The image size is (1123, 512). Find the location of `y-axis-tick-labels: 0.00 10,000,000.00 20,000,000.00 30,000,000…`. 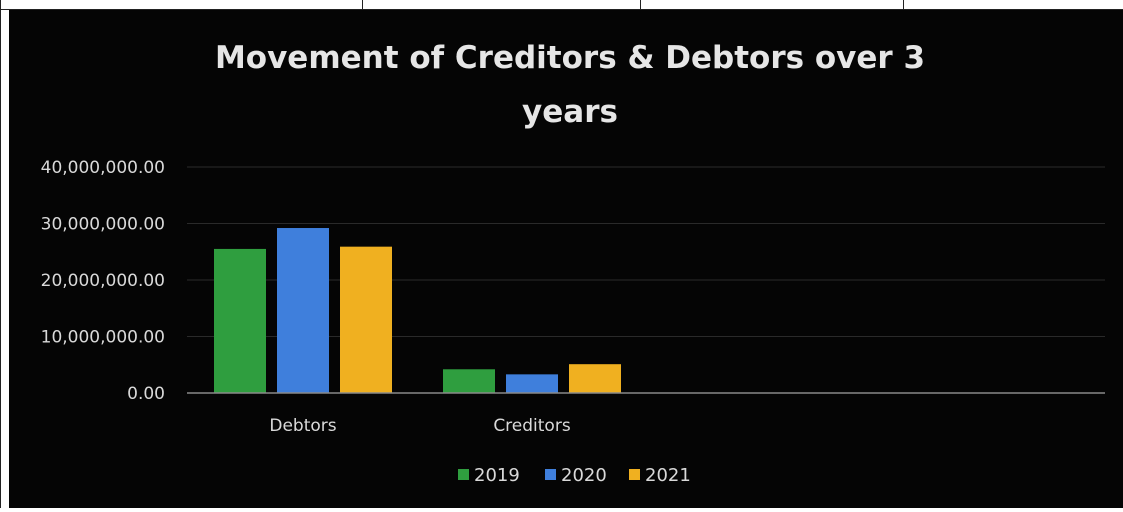

y-axis-tick-labels: 0.00 10,000,000.00 20,000,000.00 30,000,000… is located at coordinates (103, 281).